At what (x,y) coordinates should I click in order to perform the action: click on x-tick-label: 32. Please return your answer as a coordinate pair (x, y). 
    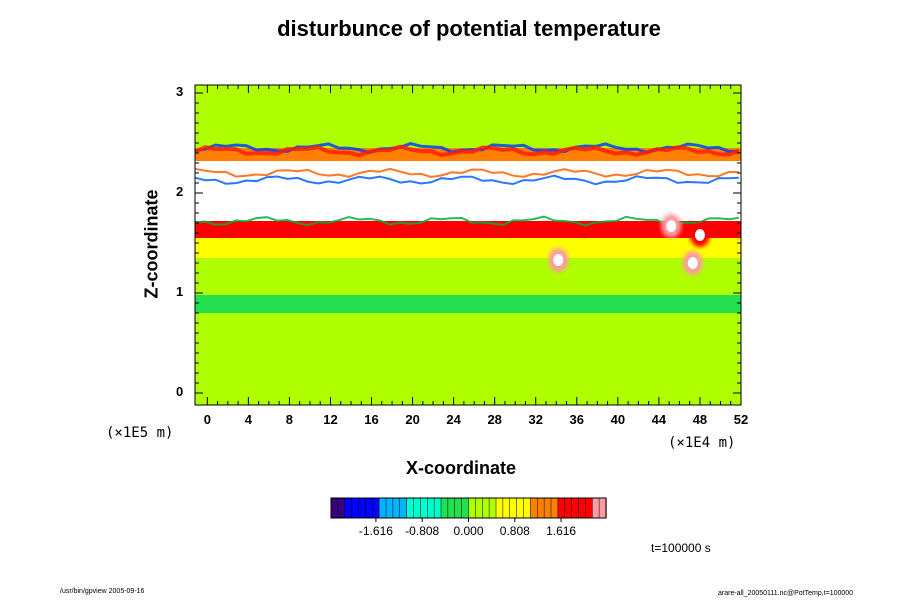
    Looking at the image, I should click on (535, 419).